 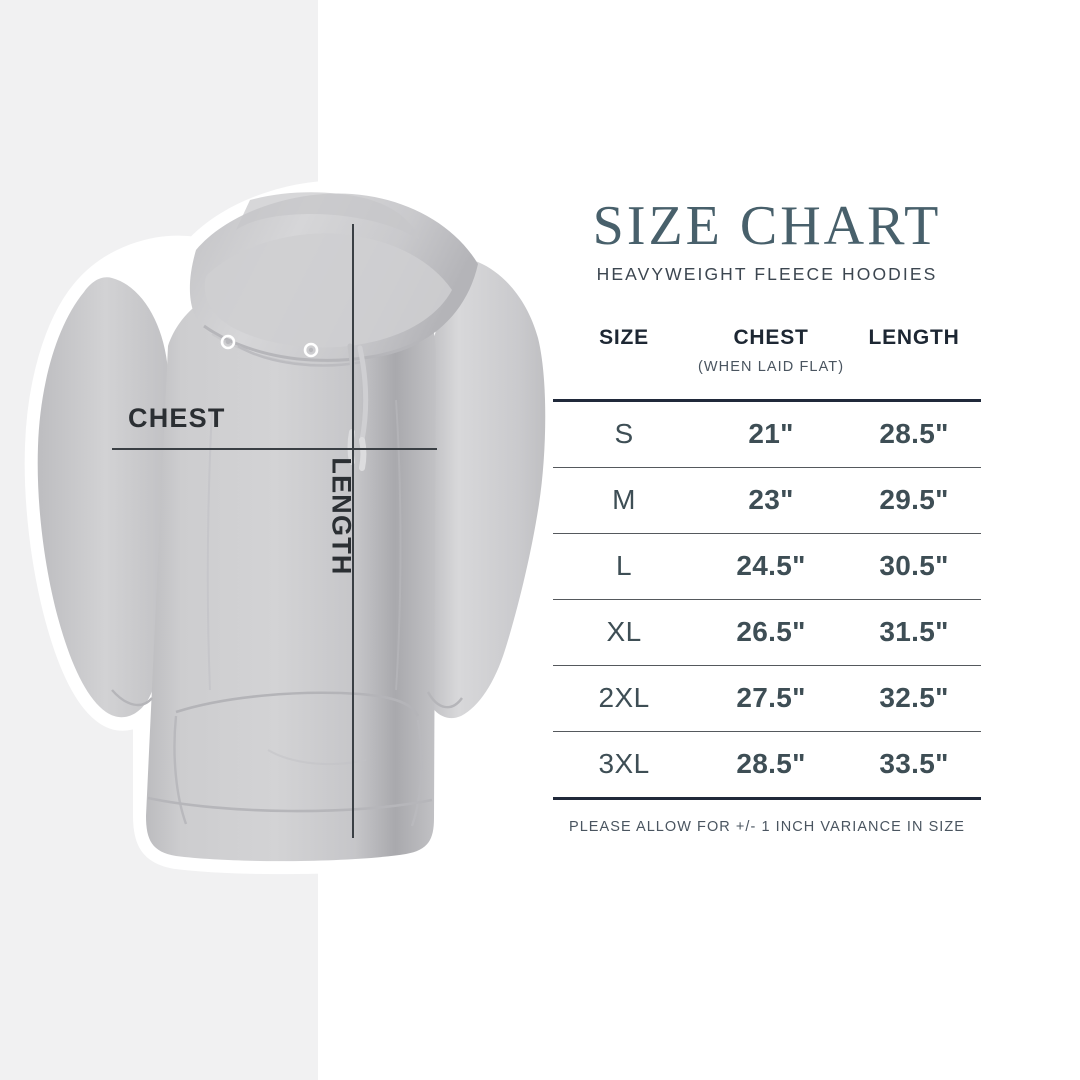 What do you see at coordinates (341, 516) in the screenshot?
I see `length-annotation-label: LENGTH` at bounding box center [341, 516].